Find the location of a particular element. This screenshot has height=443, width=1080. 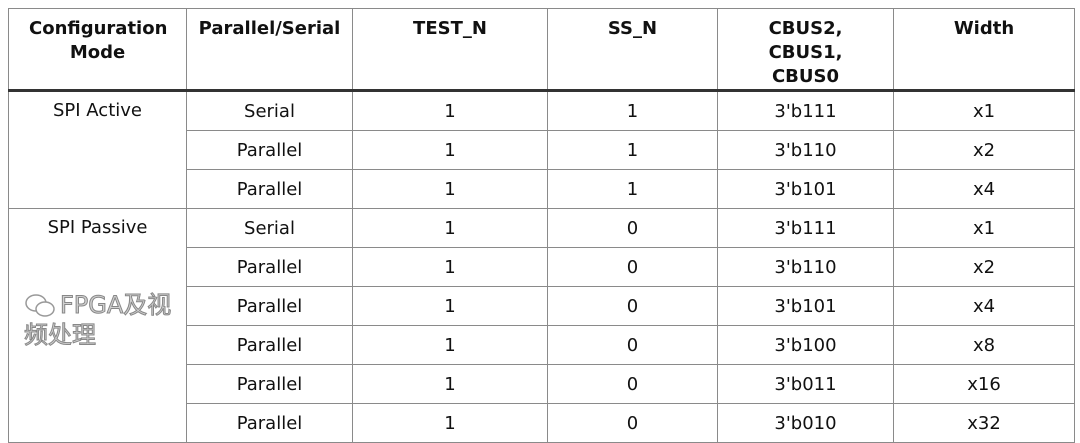

column-header: Width is located at coordinates (984, 50).